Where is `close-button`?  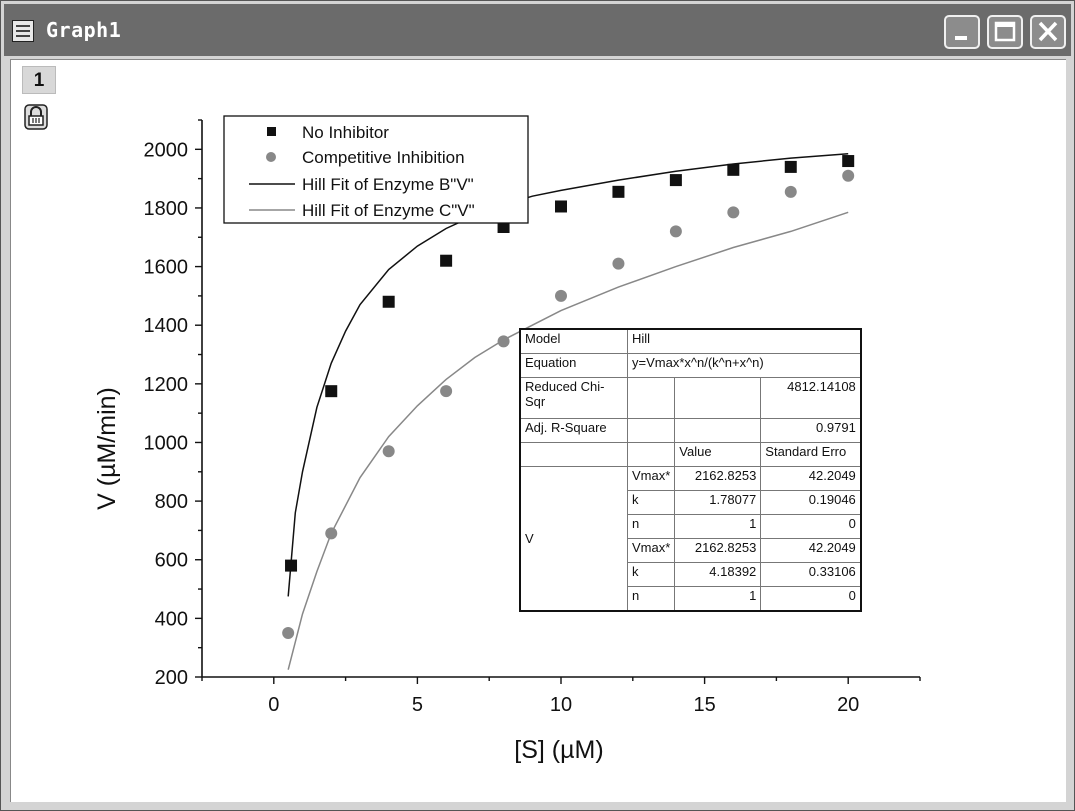
close-button is located at coordinates (1048, 32).